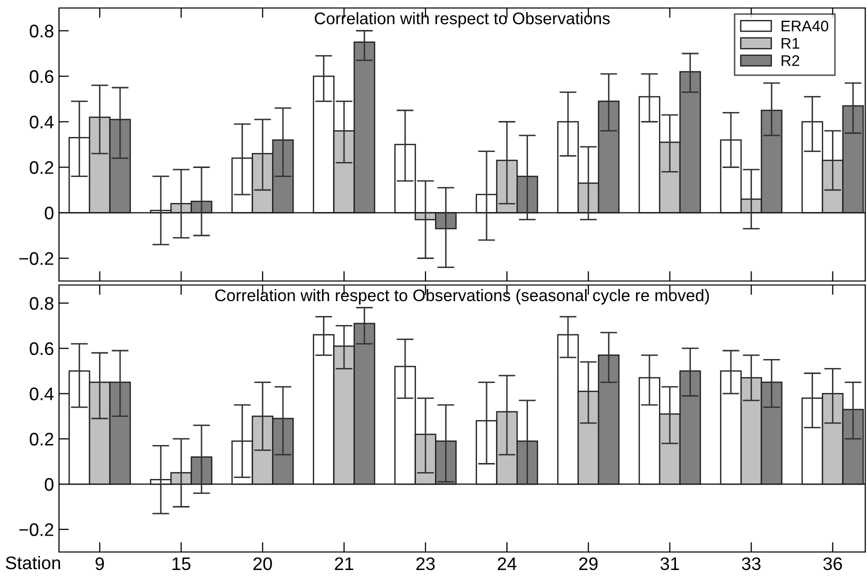 The image size is (867, 578). Describe the element at coordinates (100, 563) in the screenshot. I see `x-tick-label: 9` at that location.